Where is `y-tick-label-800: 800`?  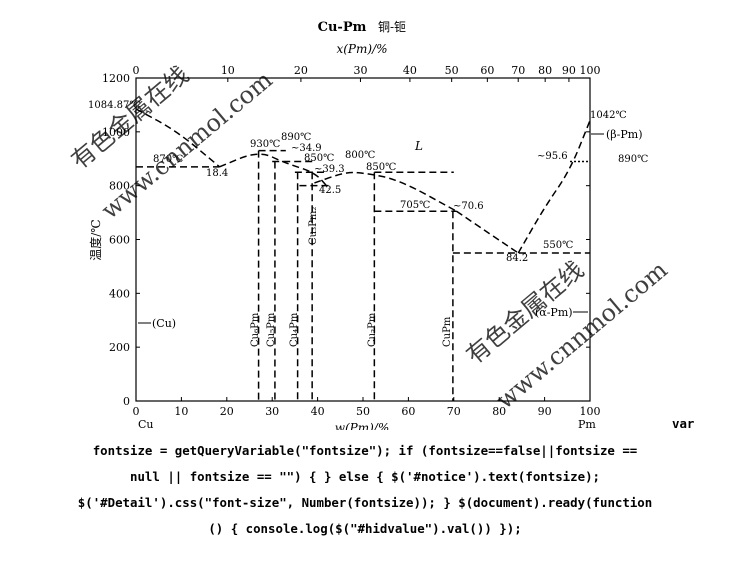 y-tick-label-800: 800 is located at coordinates (119, 186).